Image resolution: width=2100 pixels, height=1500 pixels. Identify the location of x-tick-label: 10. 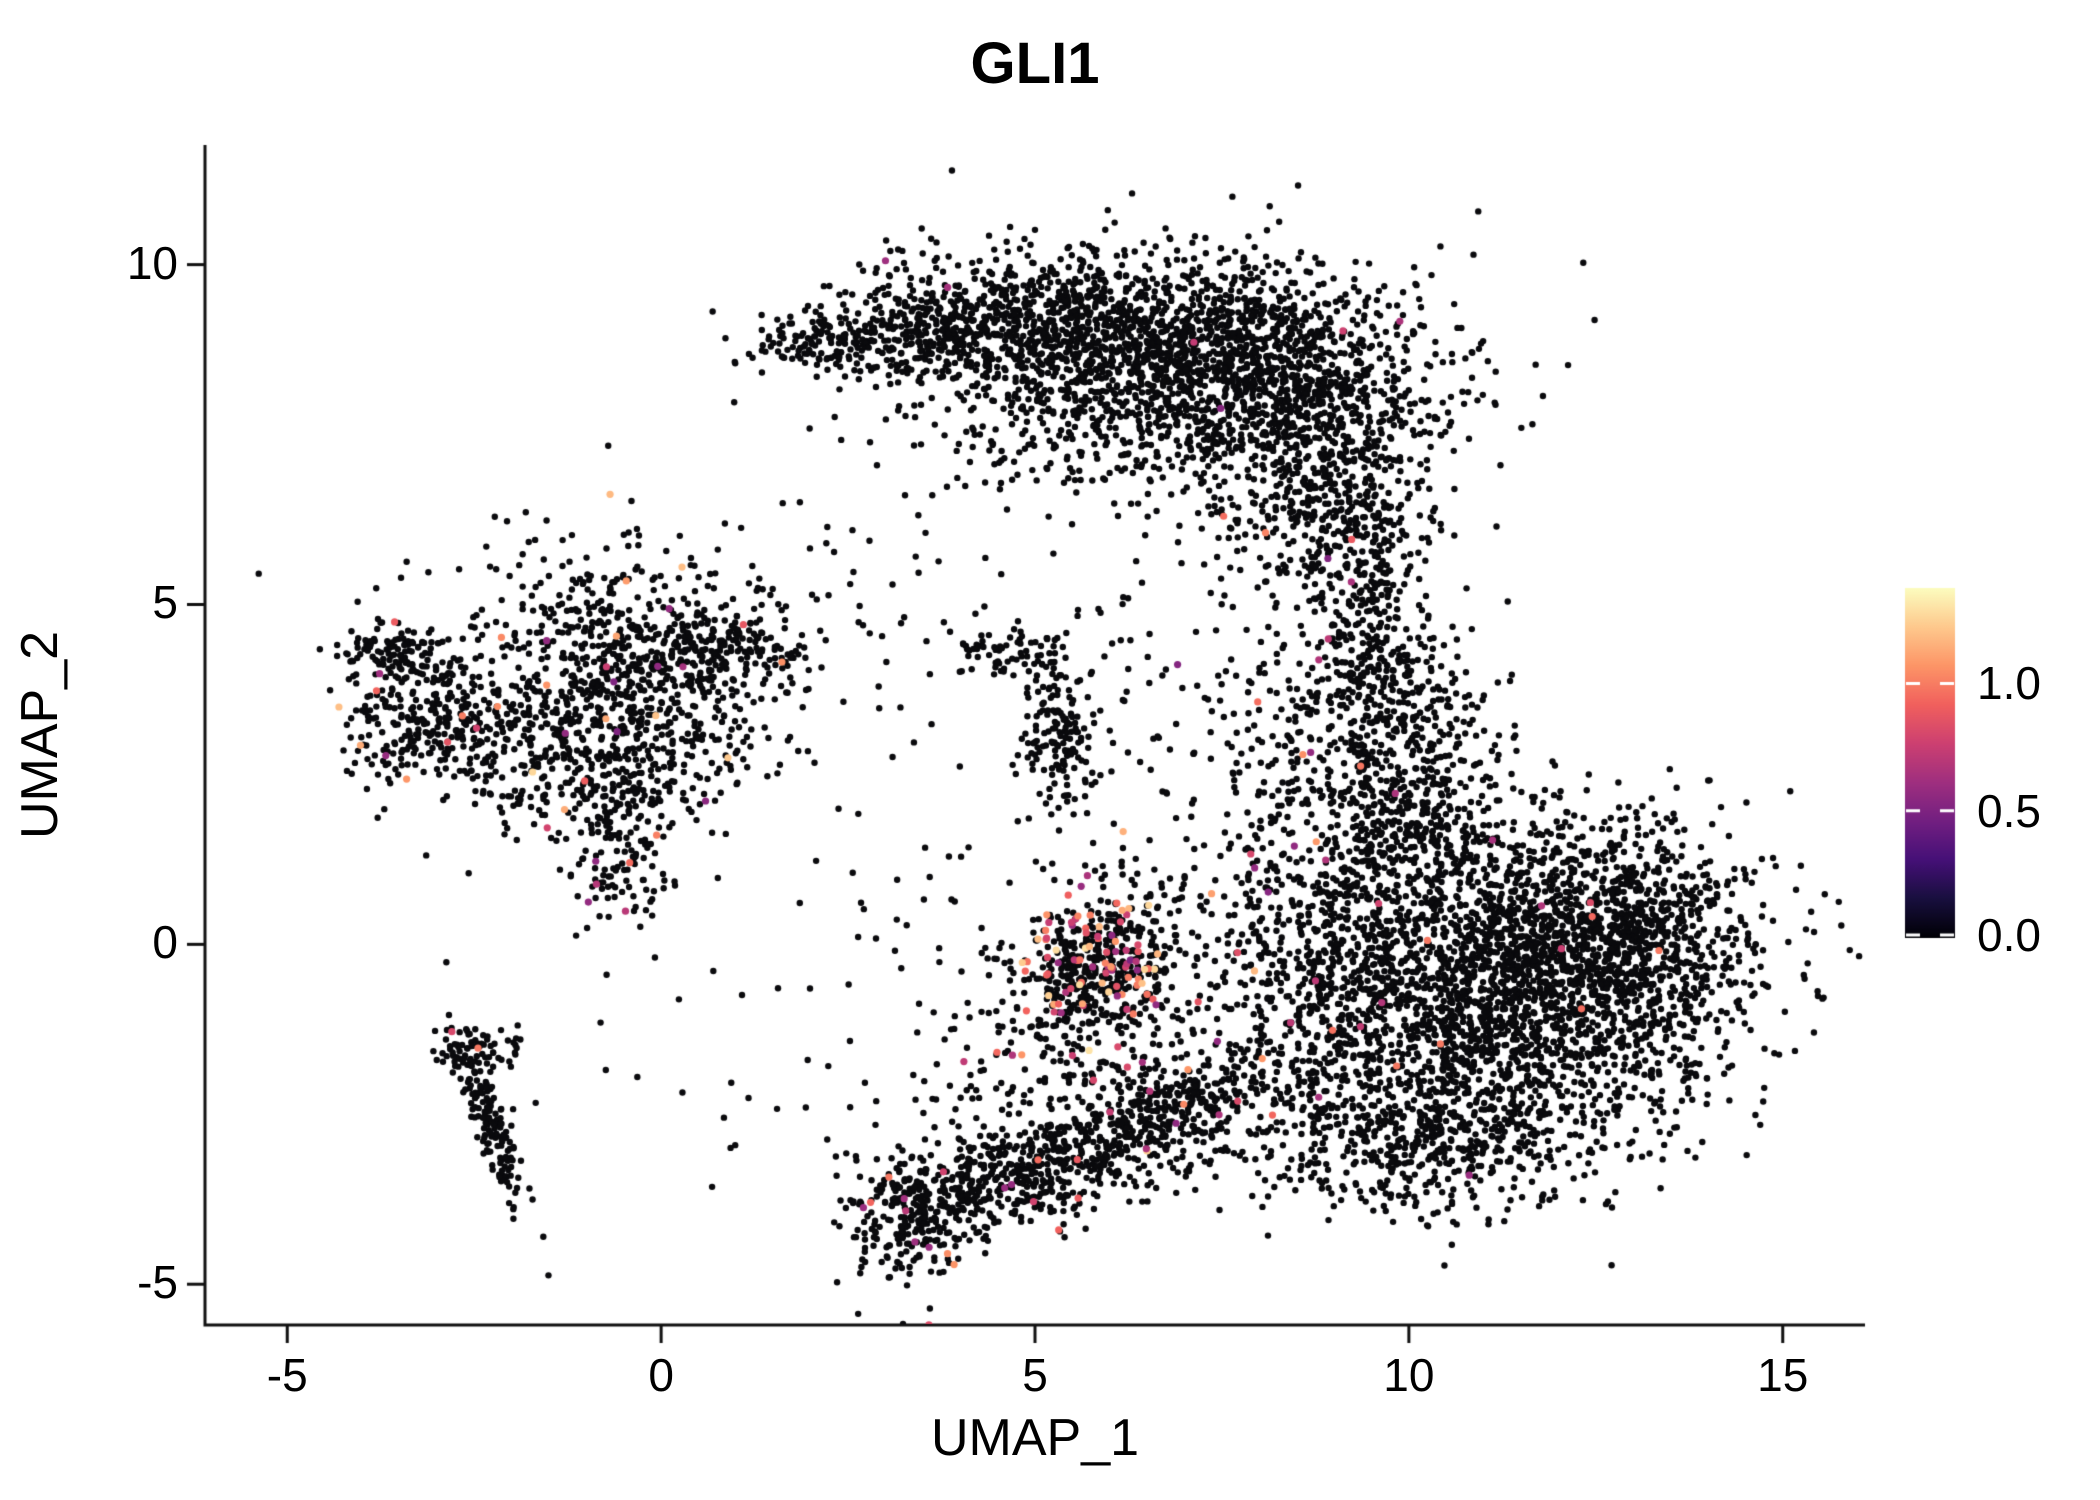
(1409, 1375).